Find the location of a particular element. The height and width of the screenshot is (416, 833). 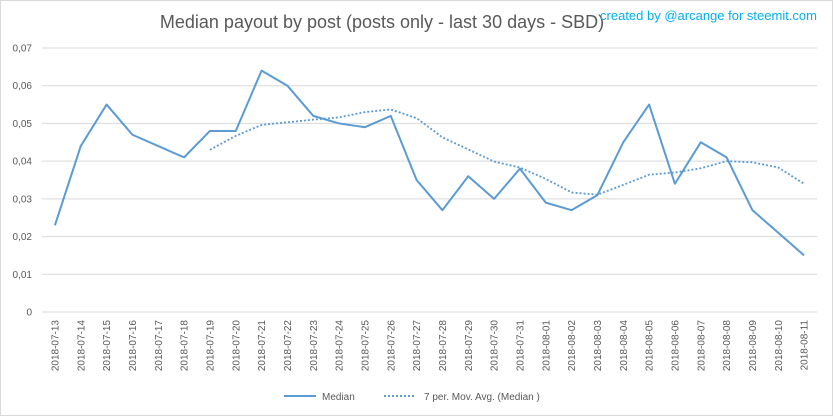

x-tick-label: 2018-08-02 is located at coordinates (572, 346).